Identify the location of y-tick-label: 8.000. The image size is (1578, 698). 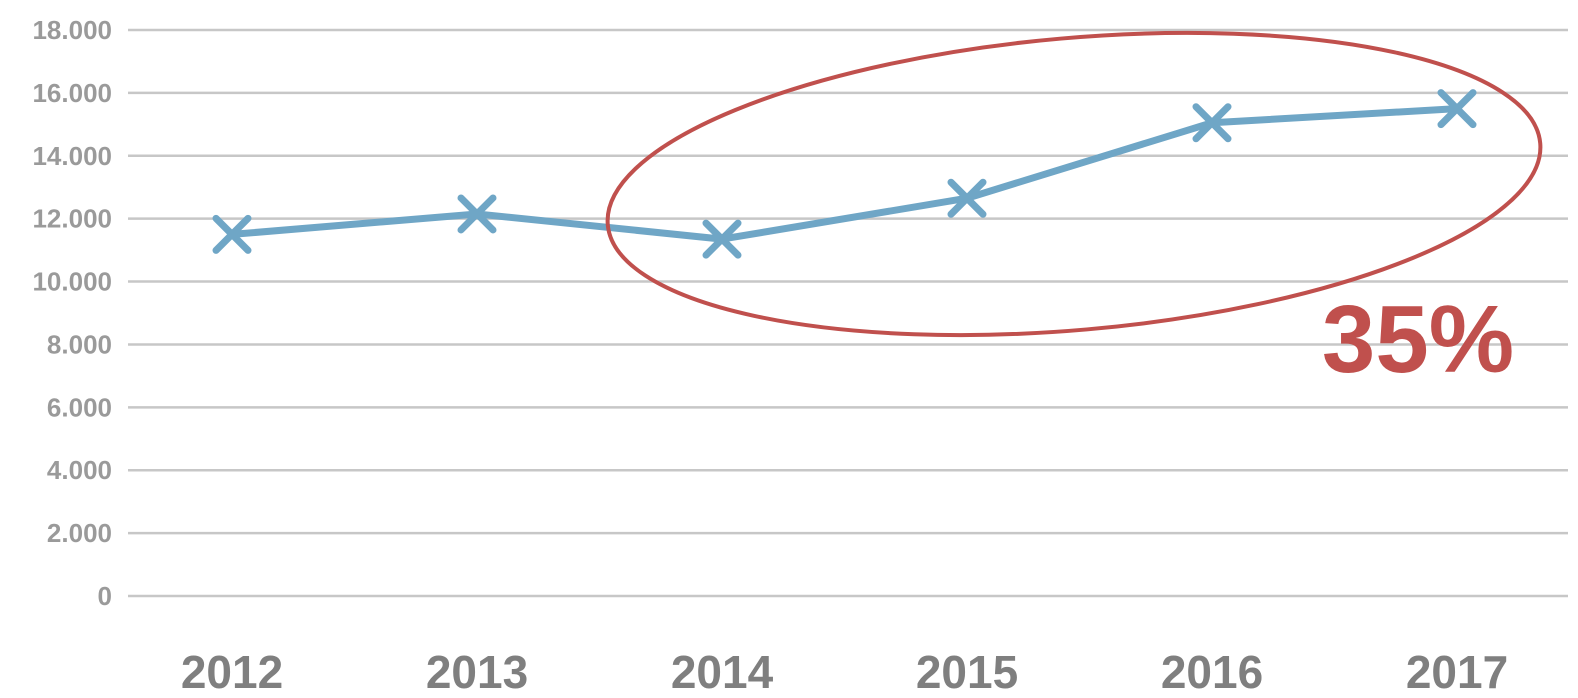
(79, 344).